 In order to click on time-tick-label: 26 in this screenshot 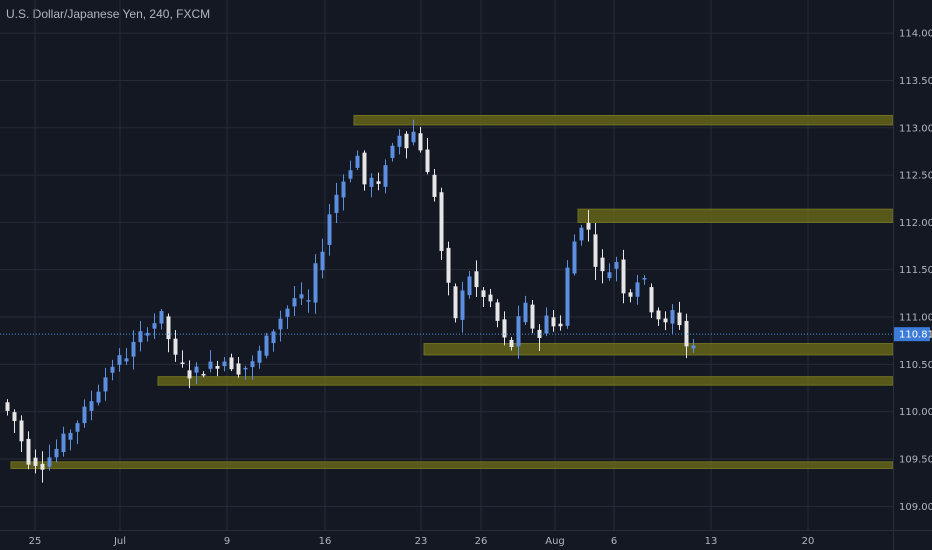, I will do `click(481, 541)`.